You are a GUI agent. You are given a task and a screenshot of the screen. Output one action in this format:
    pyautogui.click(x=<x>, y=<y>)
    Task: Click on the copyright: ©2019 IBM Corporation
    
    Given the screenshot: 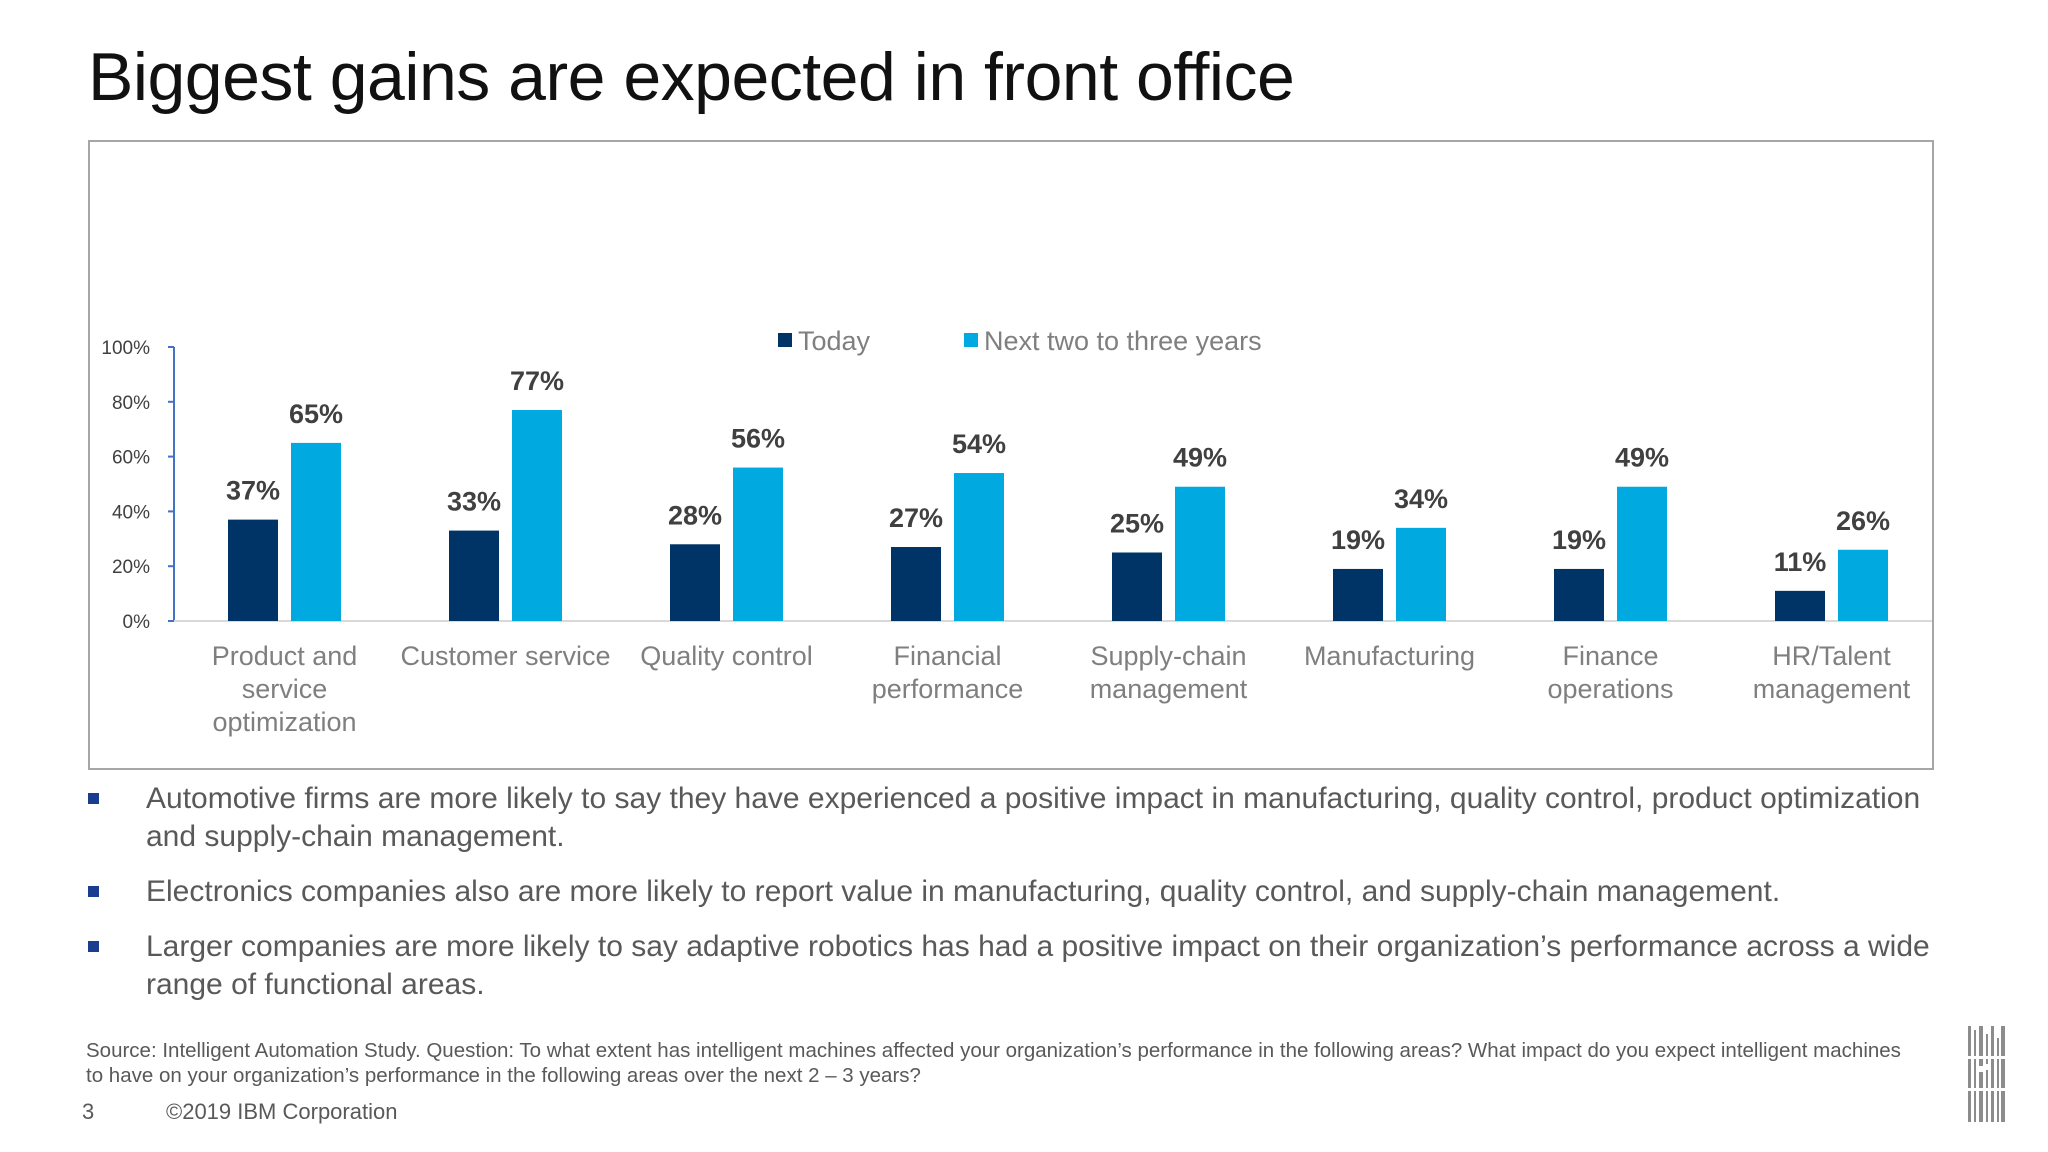 What is the action you would take?
    pyautogui.click(x=282, y=1111)
    